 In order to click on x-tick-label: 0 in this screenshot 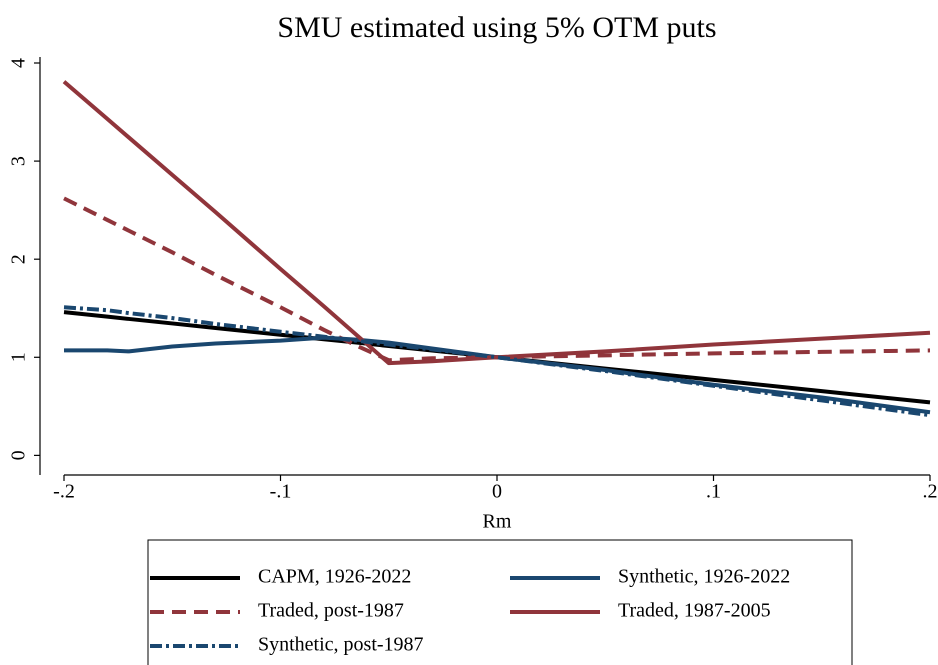, I will do `click(497, 492)`.